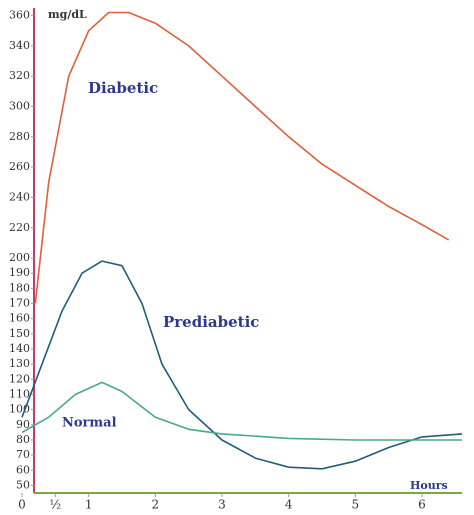  What do you see at coordinates (356, 505) in the screenshot?
I see `x-tick-label: 5` at bounding box center [356, 505].